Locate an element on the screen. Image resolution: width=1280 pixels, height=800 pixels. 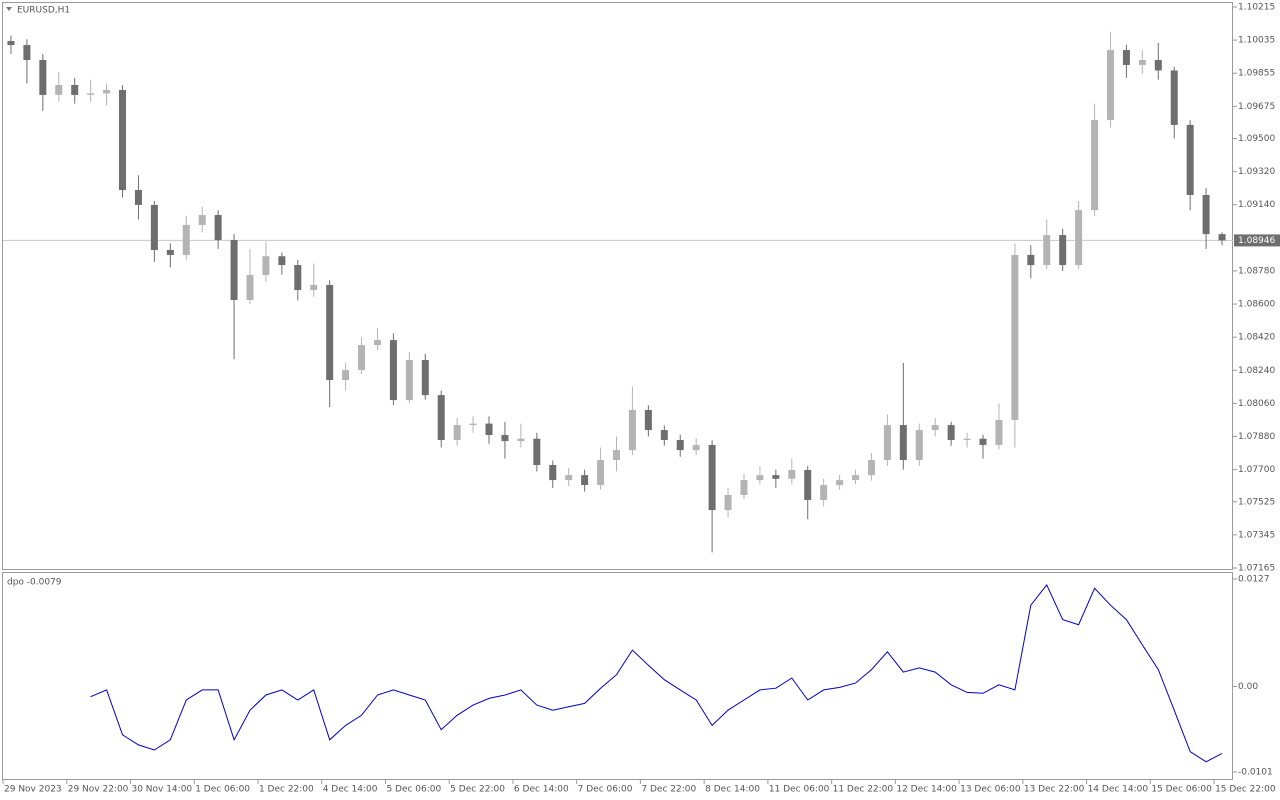
x-tick-label: 12 Dec 14:00 is located at coordinates (926, 790).